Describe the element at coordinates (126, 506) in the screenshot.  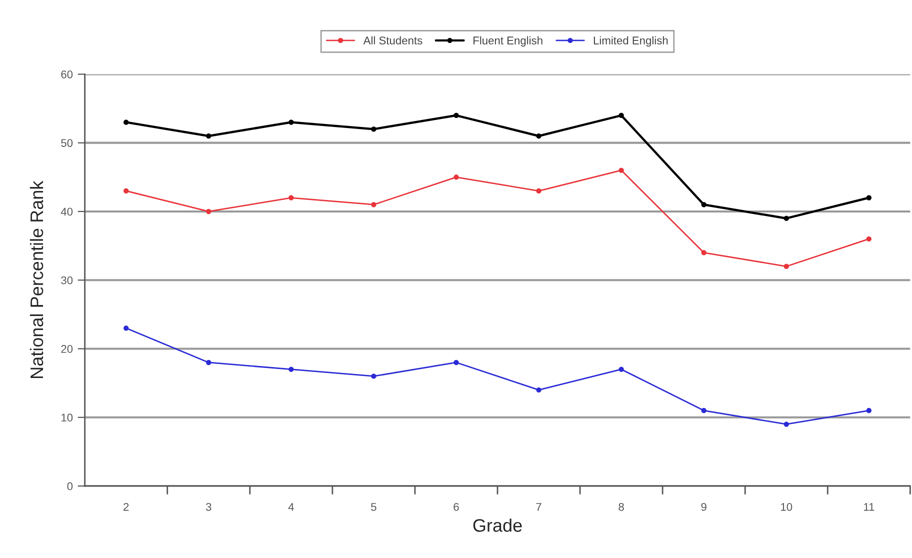
I see `x-tick-label: 2` at that location.